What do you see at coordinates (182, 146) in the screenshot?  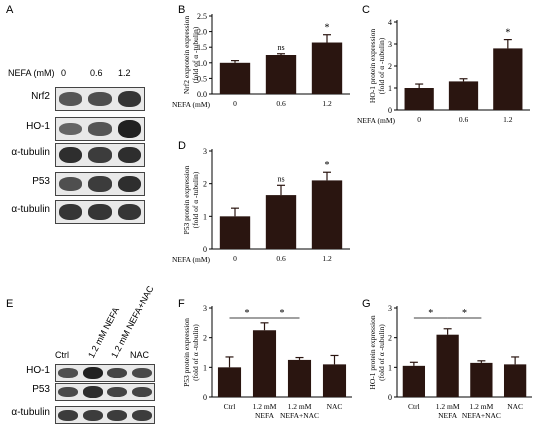 I see `panel-letter-d: D` at bounding box center [182, 146].